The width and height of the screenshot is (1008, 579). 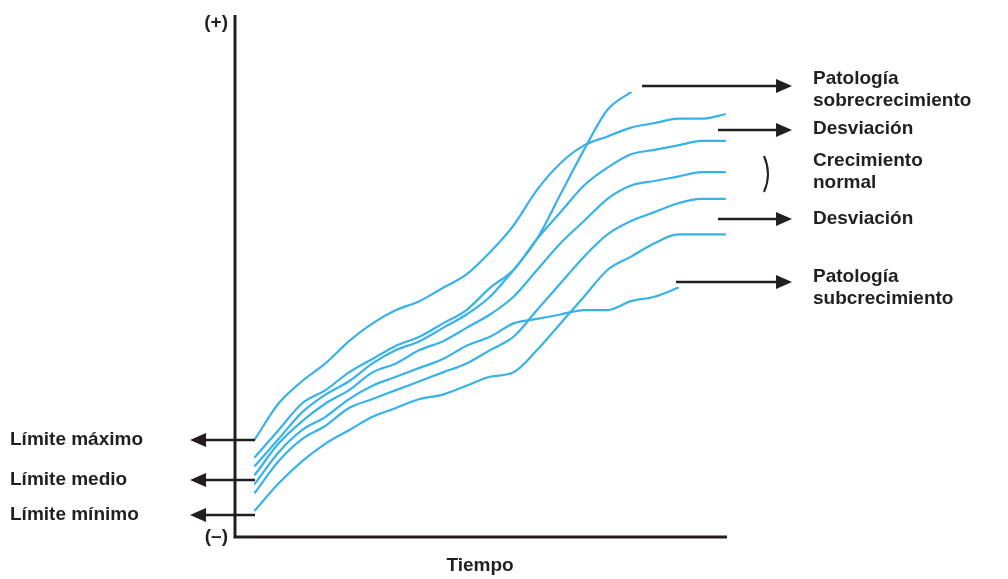 I want to click on text: Límite mínimo, so click(x=74, y=514).